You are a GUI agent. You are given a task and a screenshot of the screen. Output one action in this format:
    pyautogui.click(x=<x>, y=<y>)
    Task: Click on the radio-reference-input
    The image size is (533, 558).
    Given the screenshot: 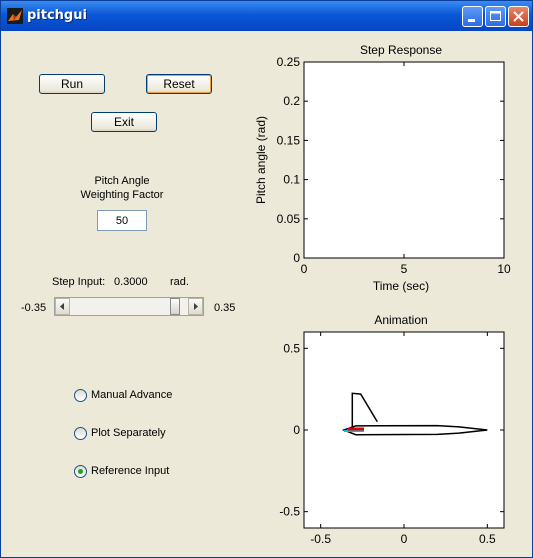 What is the action you would take?
    pyautogui.click(x=80, y=471)
    